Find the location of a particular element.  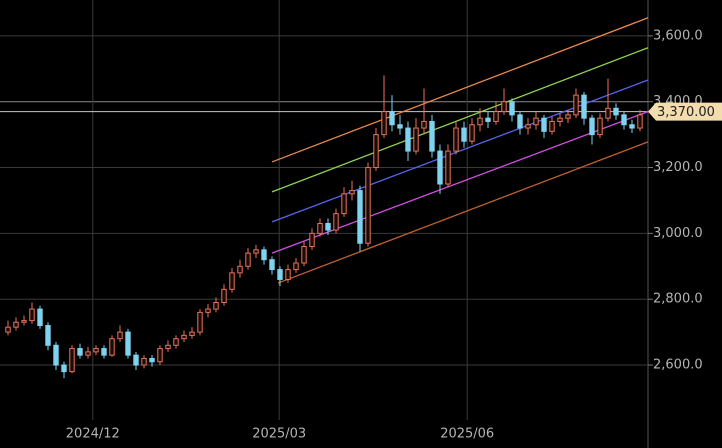

x-tick-label: 2025/03 is located at coordinates (279, 434).